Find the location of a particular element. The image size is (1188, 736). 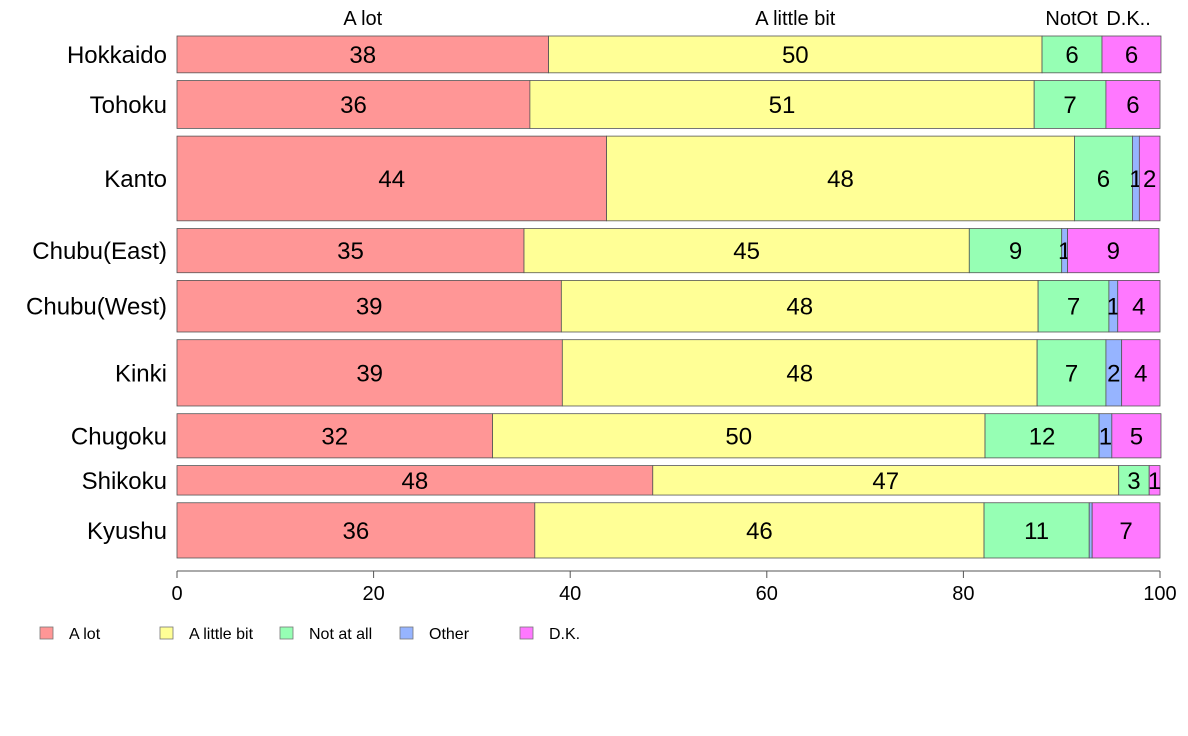

segment-value-label: 3 is located at coordinates (1133, 481).